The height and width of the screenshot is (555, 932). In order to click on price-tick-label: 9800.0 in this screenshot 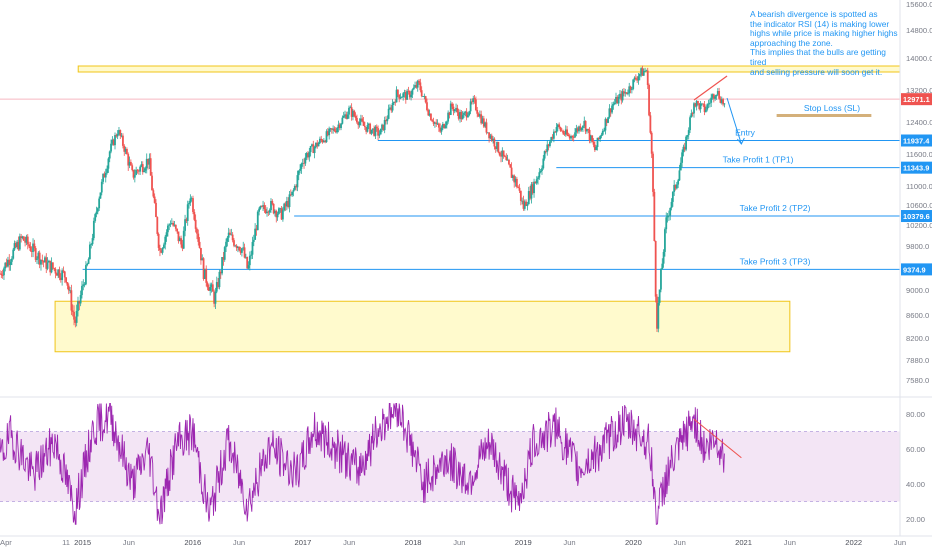, I will do `click(917, 246)`.